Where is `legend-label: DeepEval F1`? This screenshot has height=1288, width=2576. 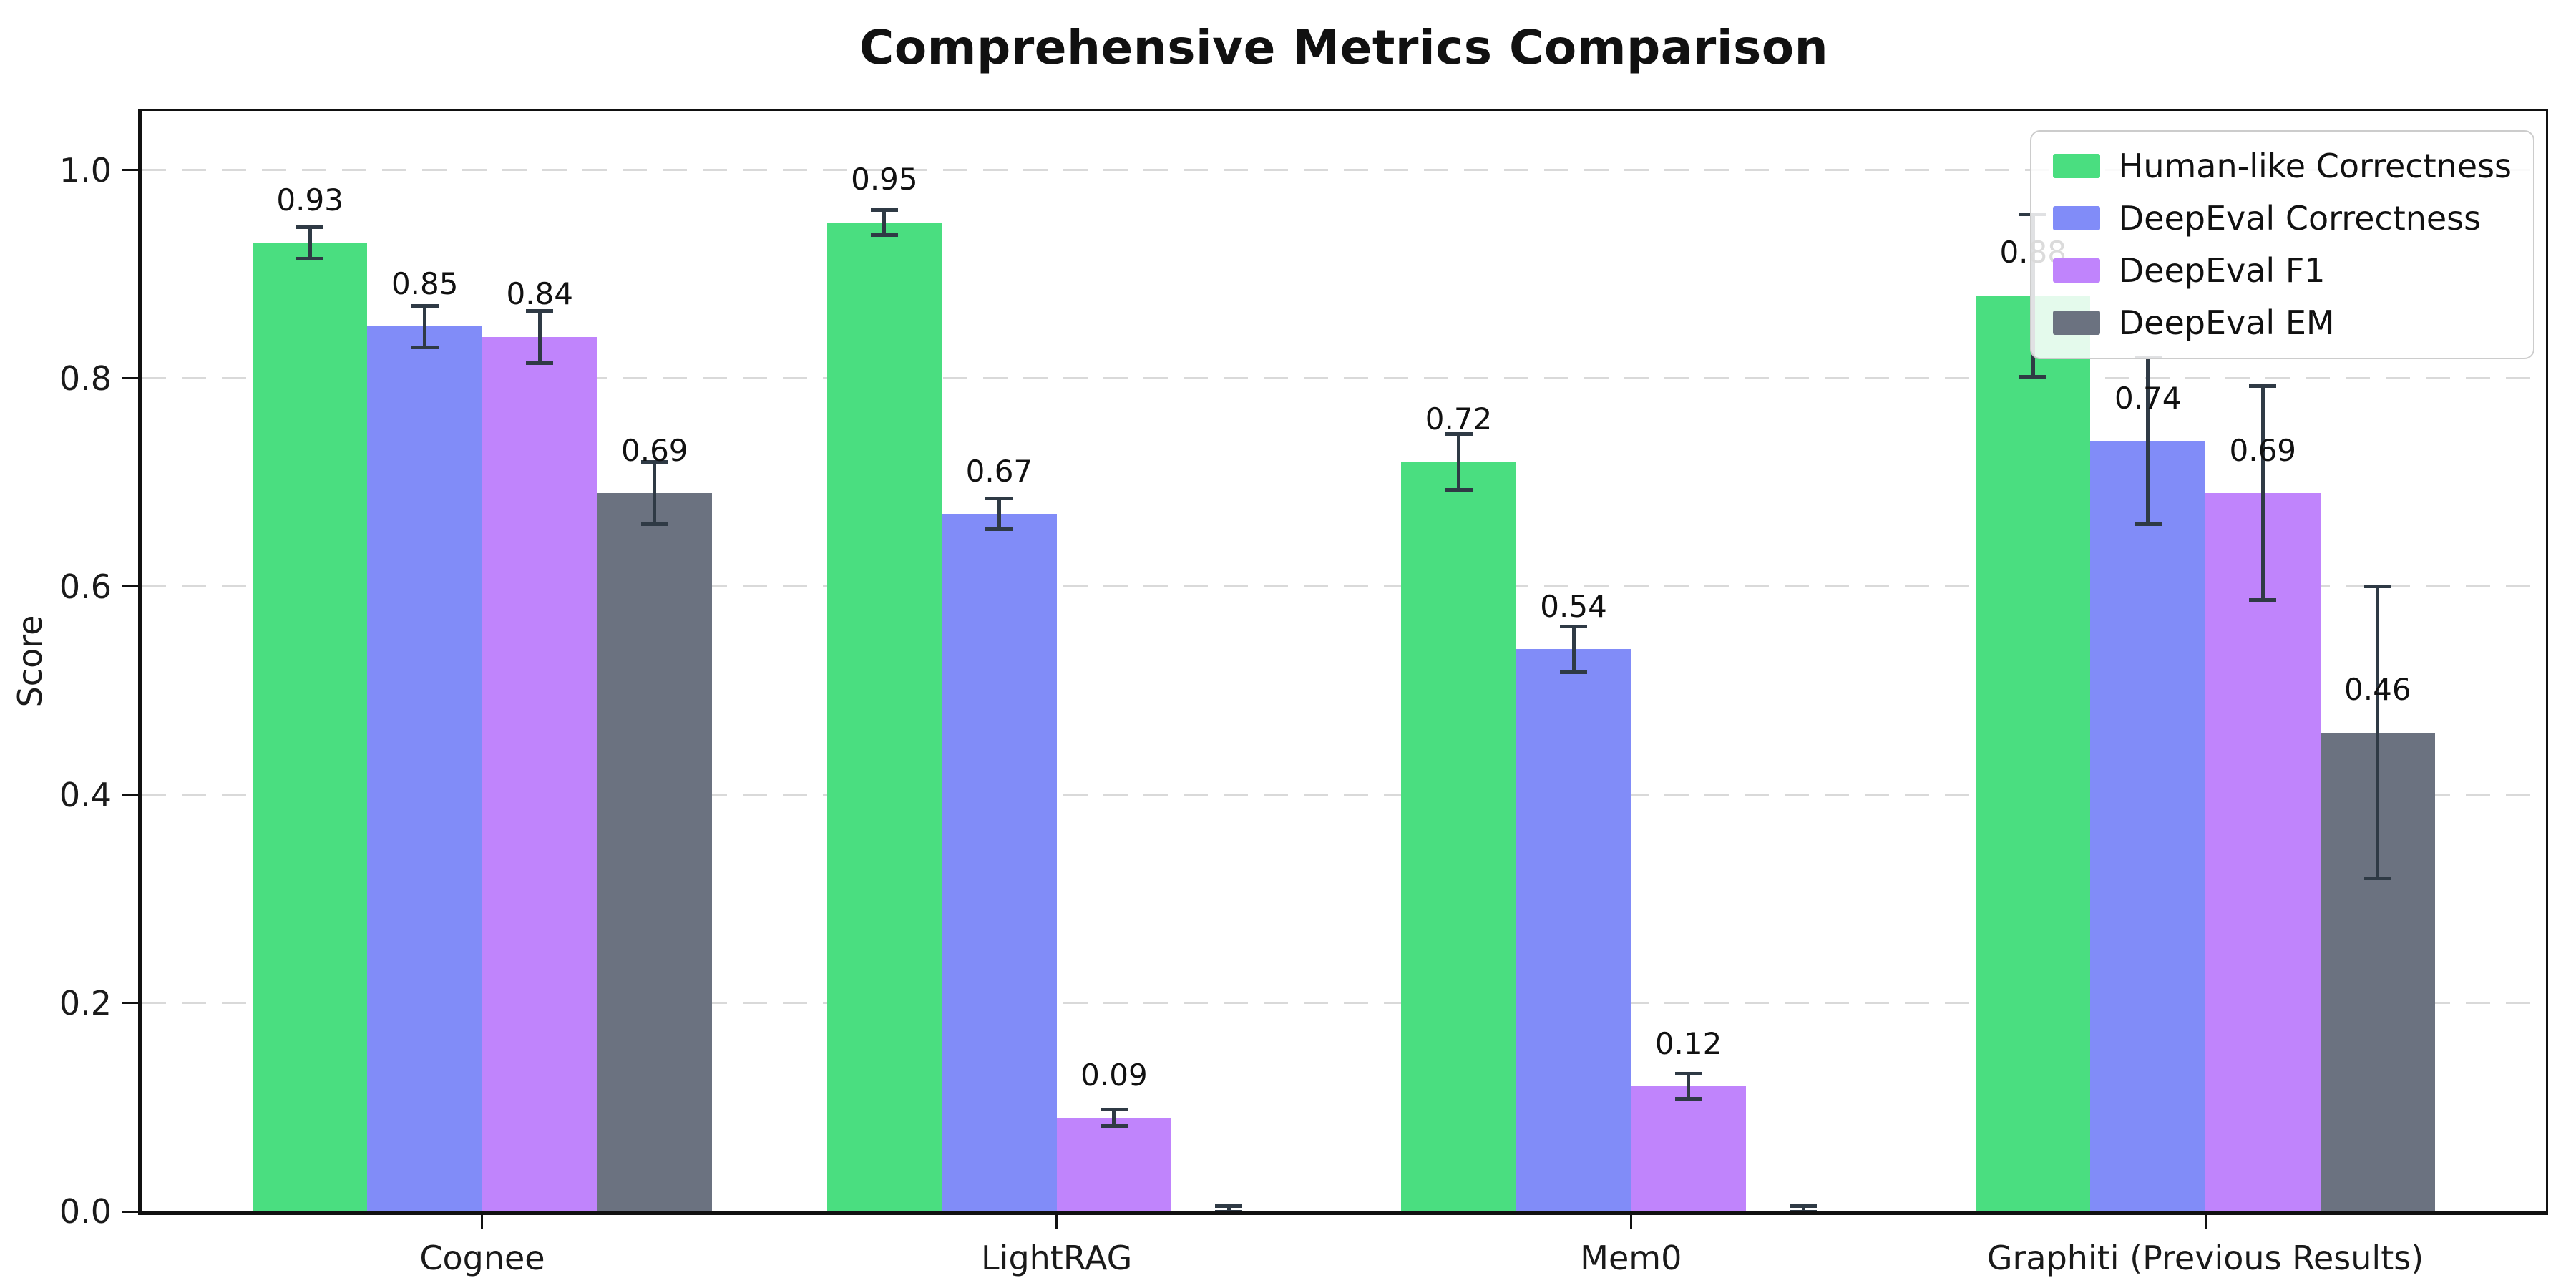
legend-label: DeepEval F1 is located at coordinates (2222, 270).